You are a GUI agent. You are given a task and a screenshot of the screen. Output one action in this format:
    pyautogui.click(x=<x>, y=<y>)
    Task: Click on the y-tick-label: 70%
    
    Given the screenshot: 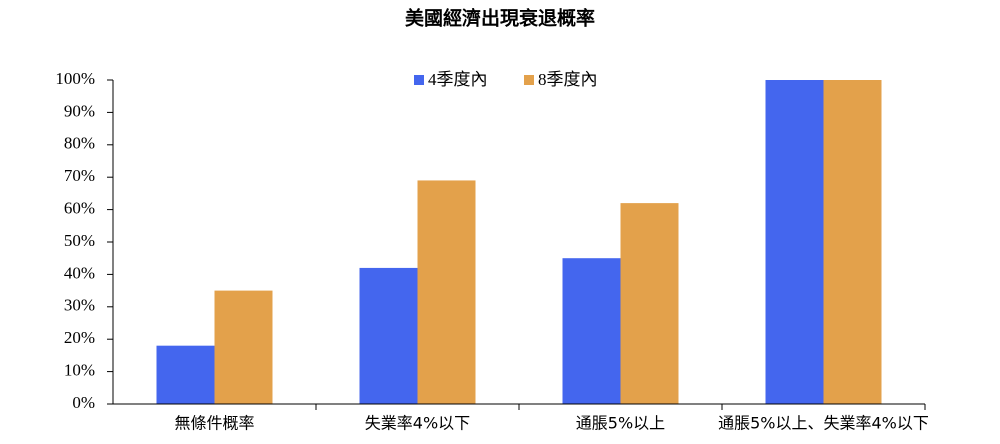 What is the action you would take?
    pyautogui.click(x=79, y=175)
    